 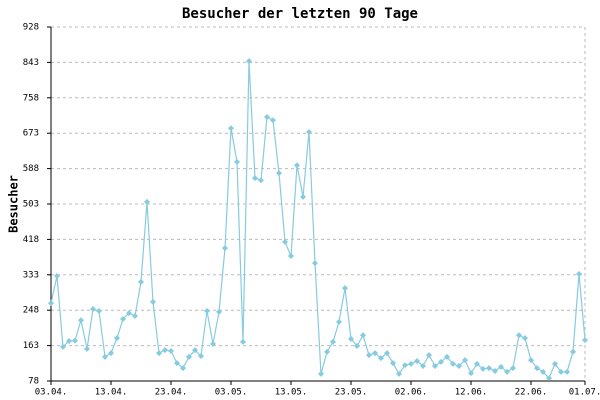 I want to click on chart-title: Besucher der letzten 90 Tage, so click(x=300, y=14).